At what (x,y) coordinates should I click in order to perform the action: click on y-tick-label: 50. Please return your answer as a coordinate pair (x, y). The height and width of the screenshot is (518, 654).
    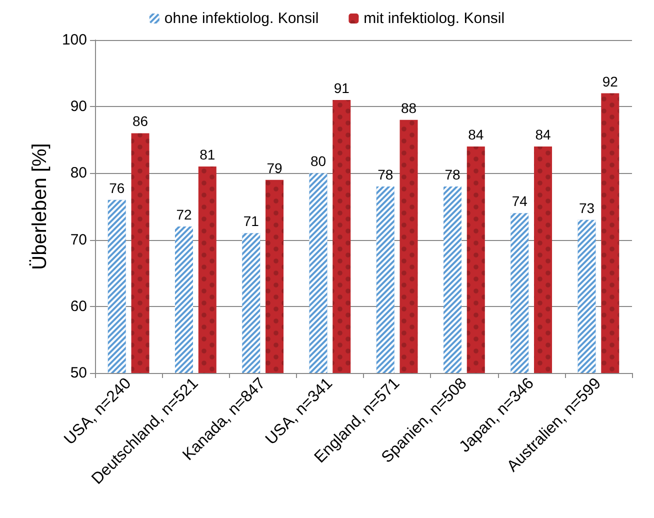
    Looking at the image, I should click on (78, 373).